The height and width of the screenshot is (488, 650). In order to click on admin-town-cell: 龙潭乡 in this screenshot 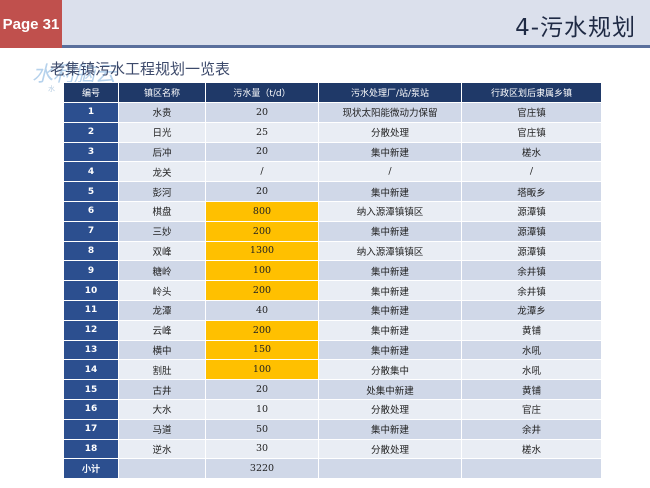, I will do `click(531, 310)`.